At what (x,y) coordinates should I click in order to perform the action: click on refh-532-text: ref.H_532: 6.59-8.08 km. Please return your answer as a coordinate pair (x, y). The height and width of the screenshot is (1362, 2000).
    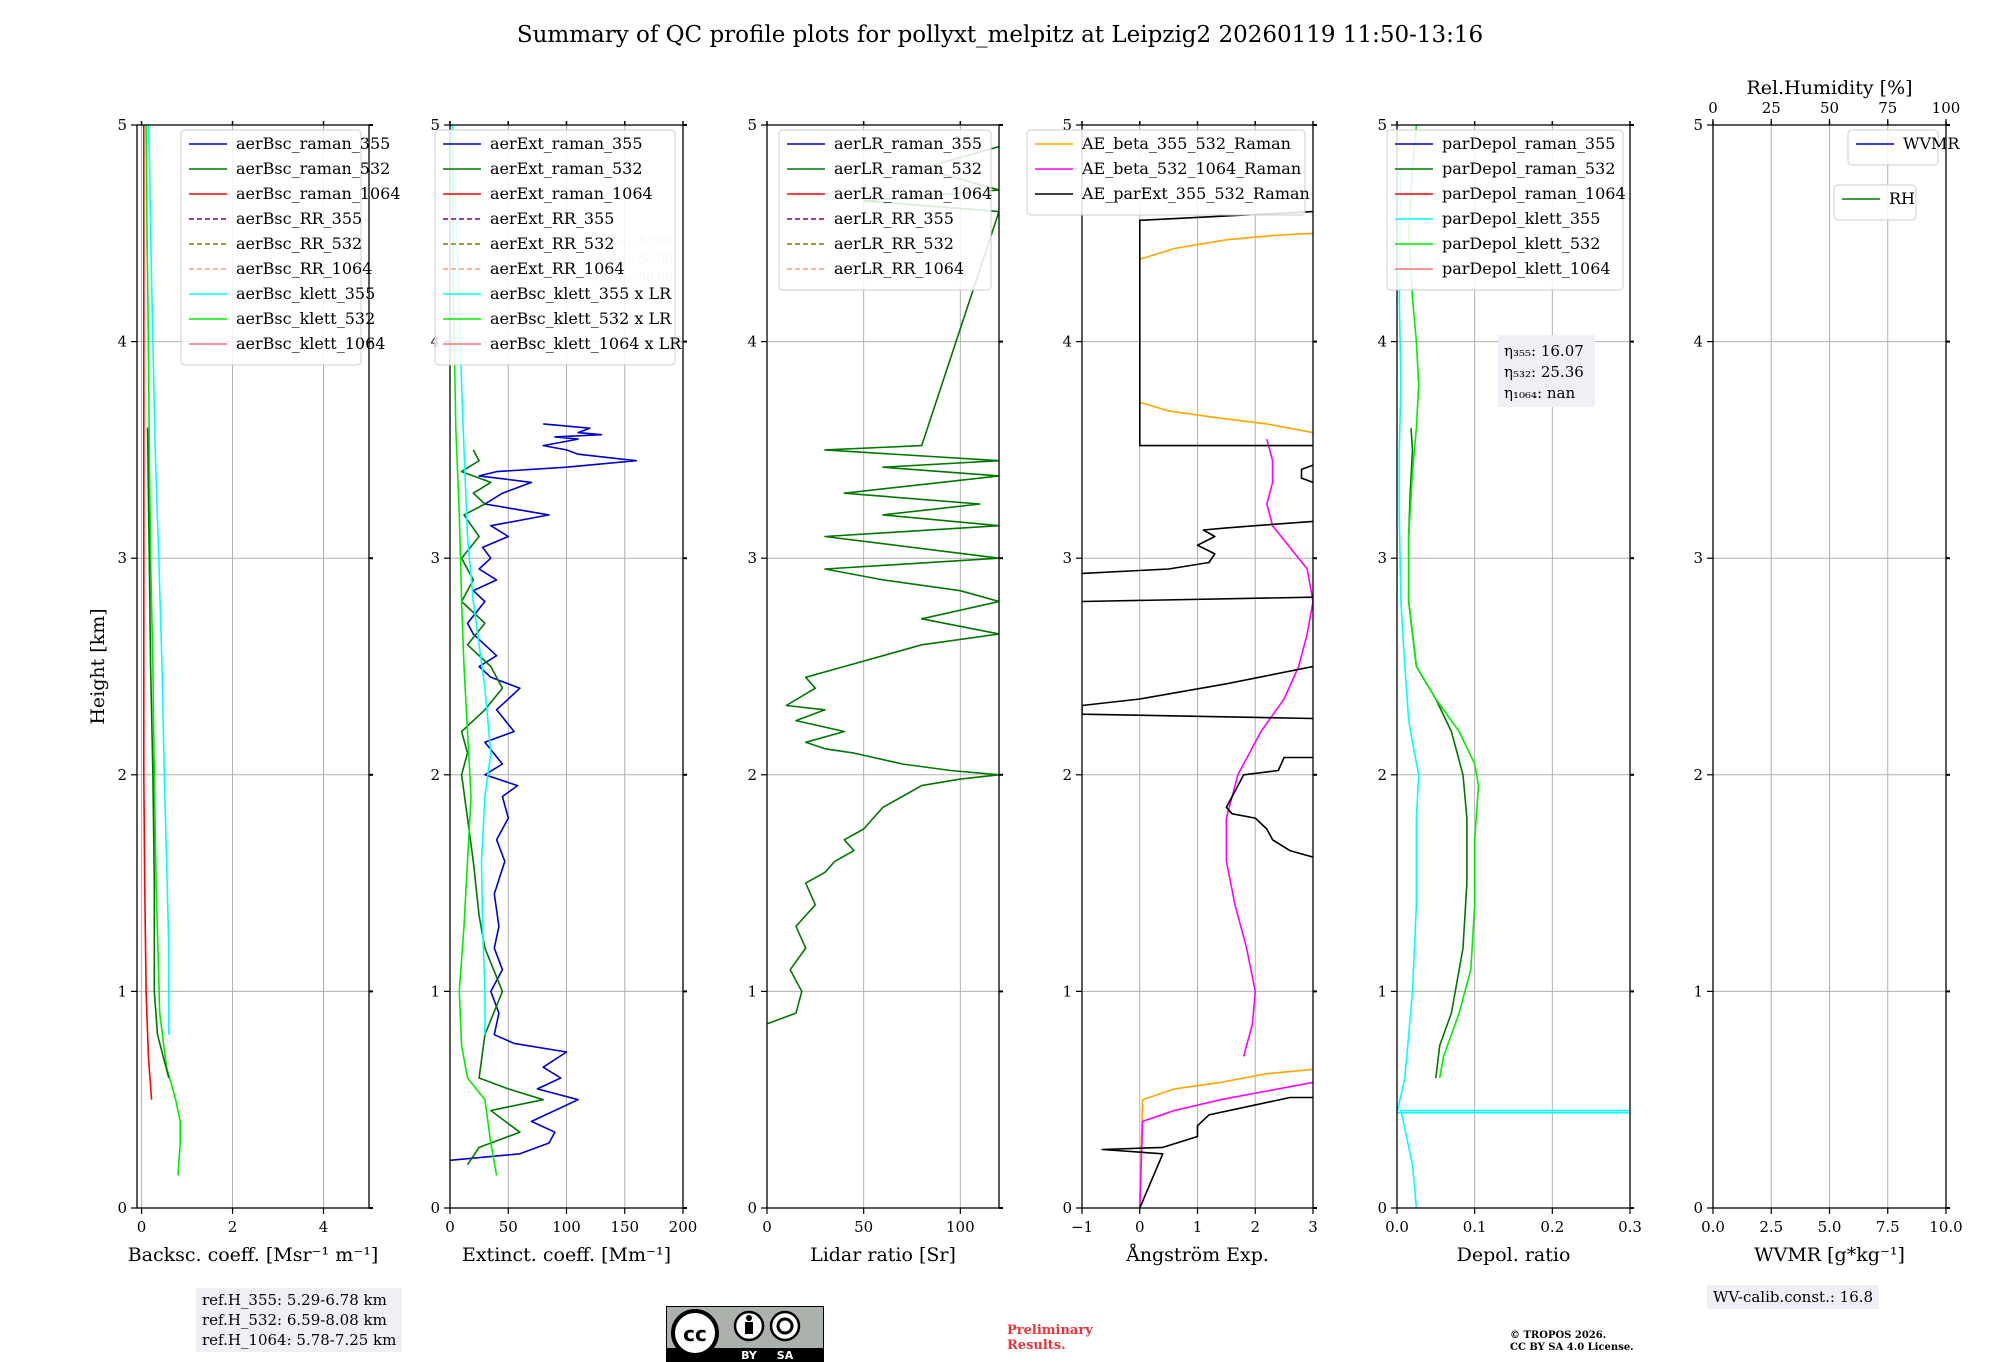
    Looking at the image, I should click on (294, 1320).